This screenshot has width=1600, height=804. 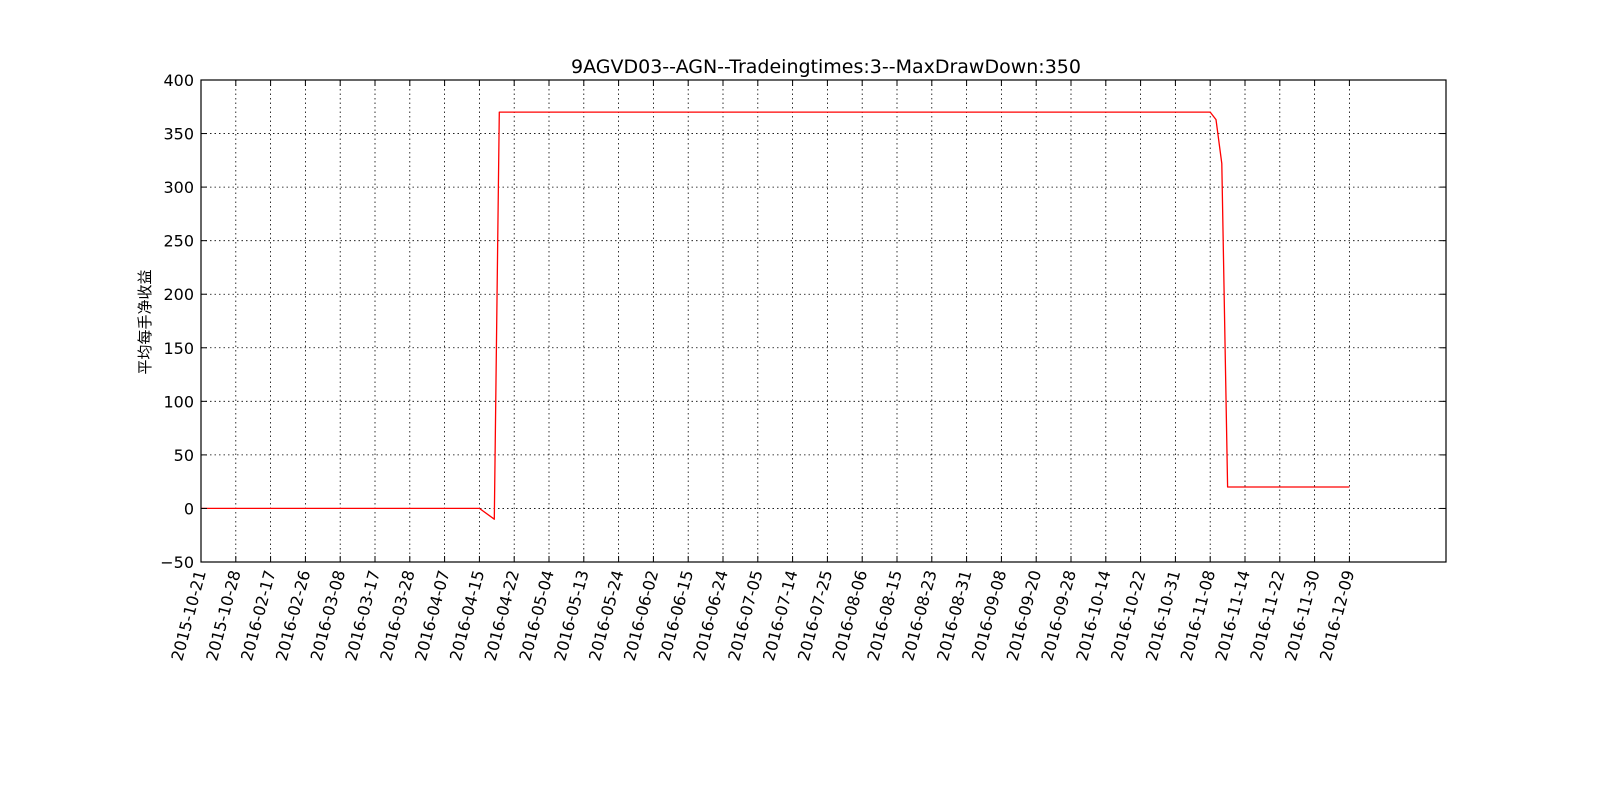 I want to click on y-tick-label: 400, so click(x=178, y=80).